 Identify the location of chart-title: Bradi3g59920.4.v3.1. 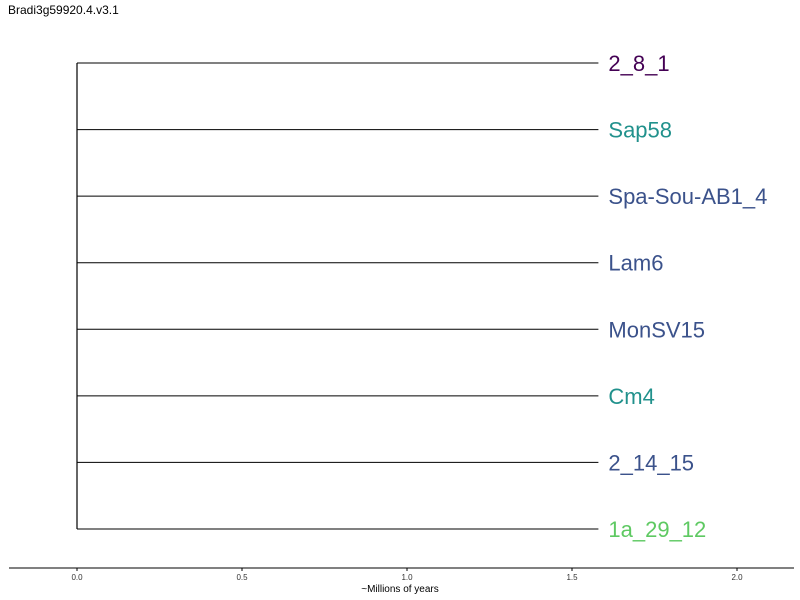
(63, 10).